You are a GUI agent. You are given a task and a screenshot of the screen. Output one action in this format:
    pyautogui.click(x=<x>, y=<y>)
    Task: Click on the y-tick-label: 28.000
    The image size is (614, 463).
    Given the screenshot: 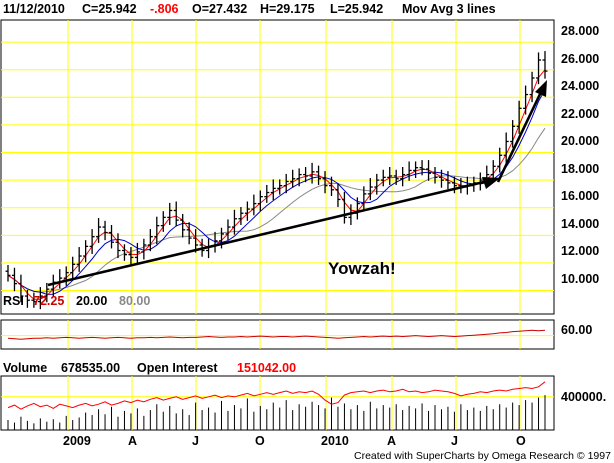 What is the action you would take?
    pyautogui.click(x=580, y=31)
    